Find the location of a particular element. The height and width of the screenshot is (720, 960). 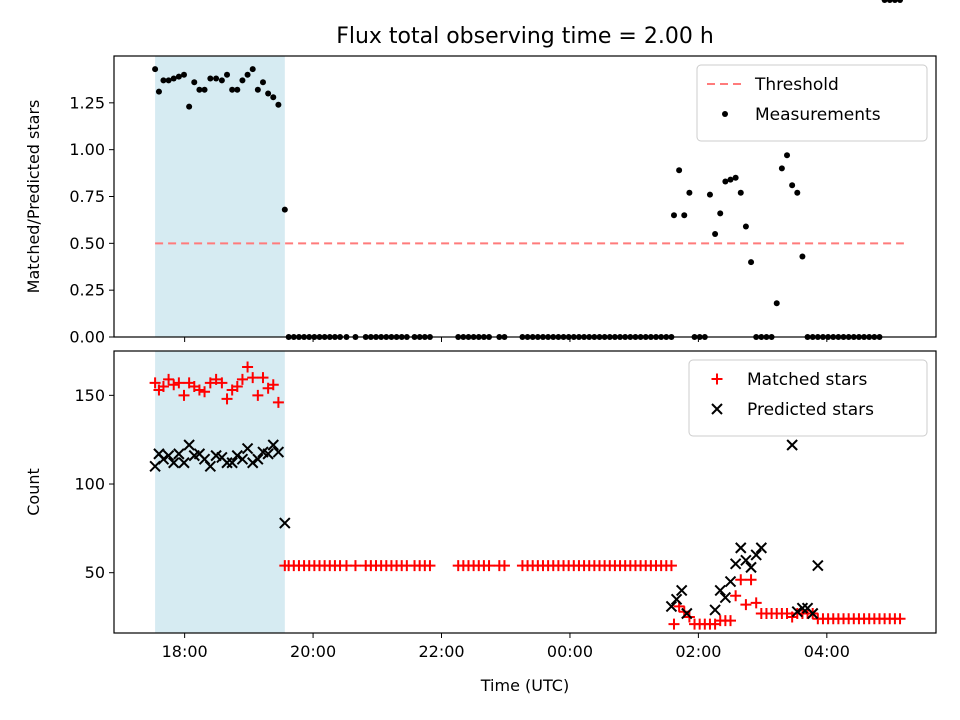

y-axis-label: Matched/Predicted stars is located at coordinates (33, 197).